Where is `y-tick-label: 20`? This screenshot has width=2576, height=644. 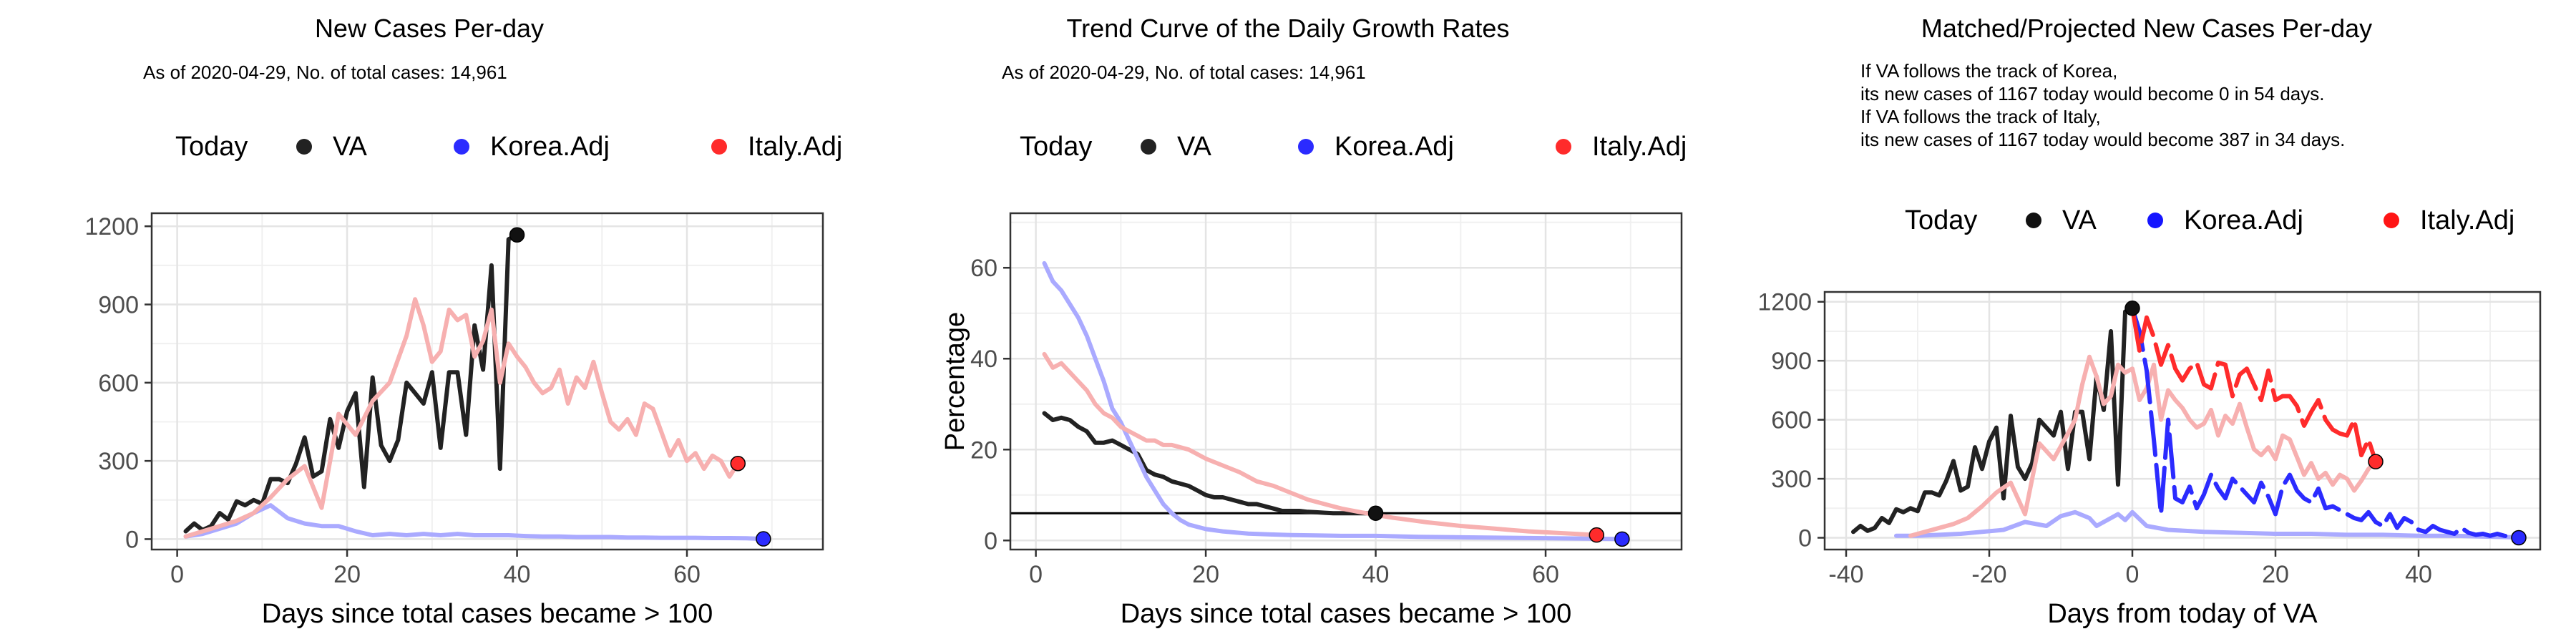
y-tick-label: 20 is located at coordinates (983, 450).